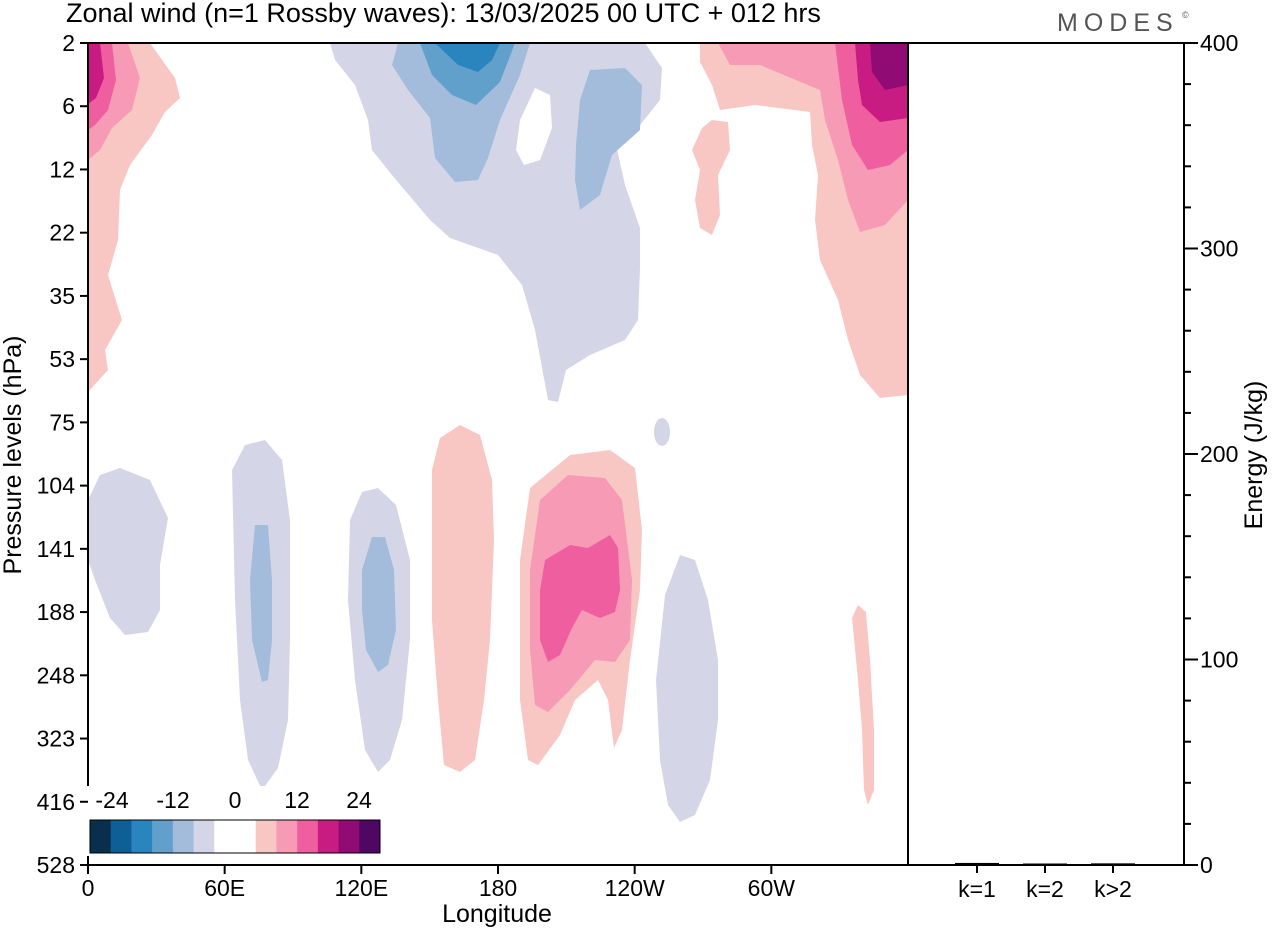 The height and width of the screenshot is (930, 1280). I want to click on y-tick-label: 12, so click(62, 169).